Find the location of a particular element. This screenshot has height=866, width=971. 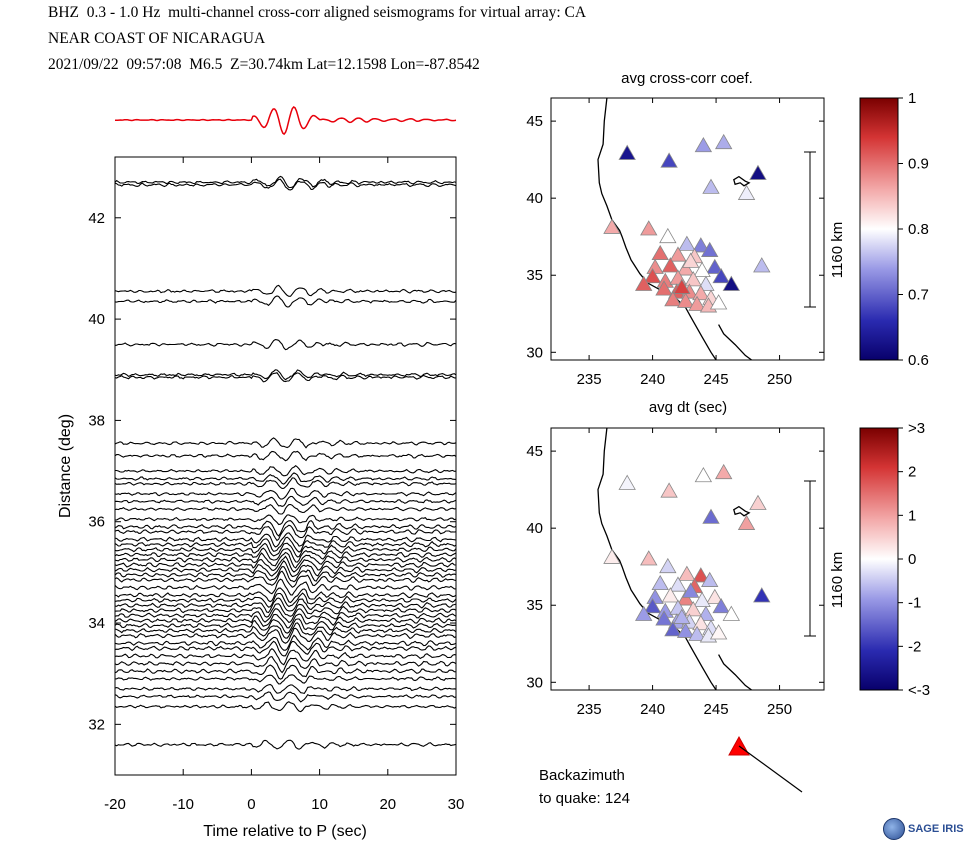

y-tick-label: 32 is located at coordinates (96, 724).